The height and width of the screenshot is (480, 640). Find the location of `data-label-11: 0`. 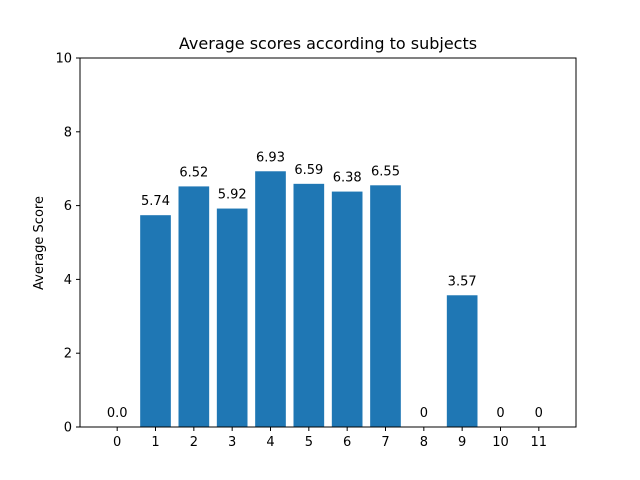

data-label-11: 0 is located at coordinates (539, 413).